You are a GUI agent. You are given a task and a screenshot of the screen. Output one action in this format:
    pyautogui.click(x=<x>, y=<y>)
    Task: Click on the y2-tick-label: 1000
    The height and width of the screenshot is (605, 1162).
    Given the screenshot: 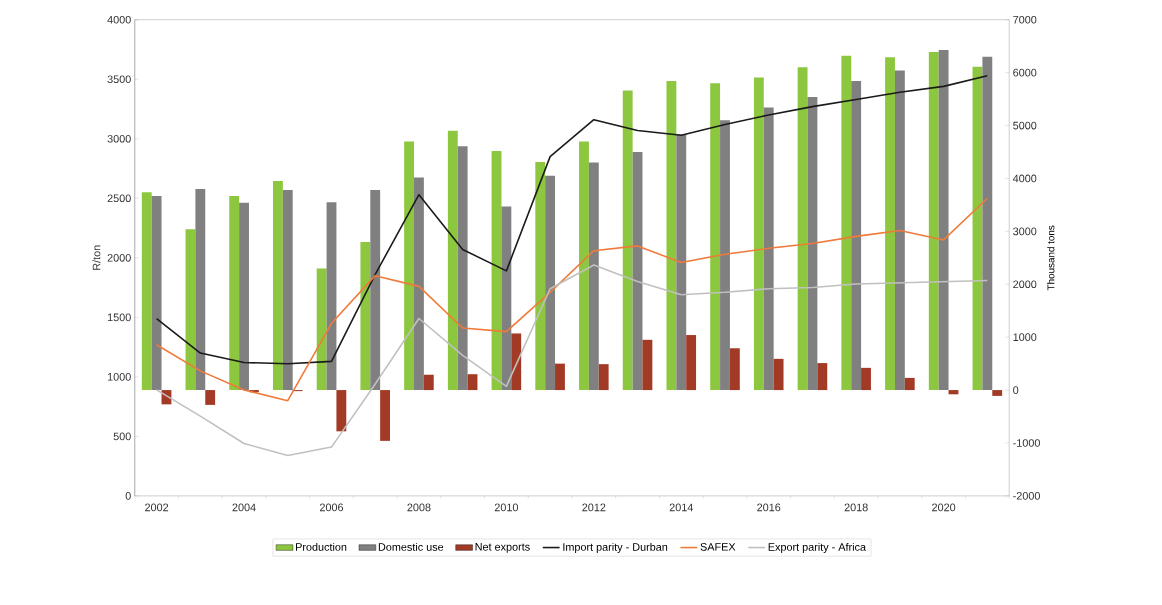 What is the action you would take?
    pyautogui.click(x=1025, y=337)
    